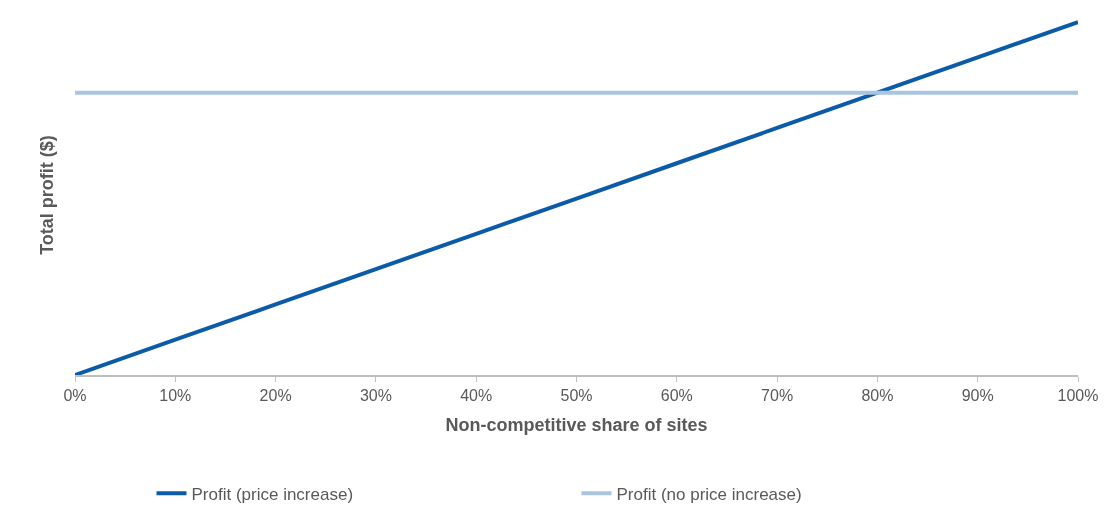 The height and width of the screenshot is (524, 1110). I want to click on x-tick-label: 50%, so click(576, 395).